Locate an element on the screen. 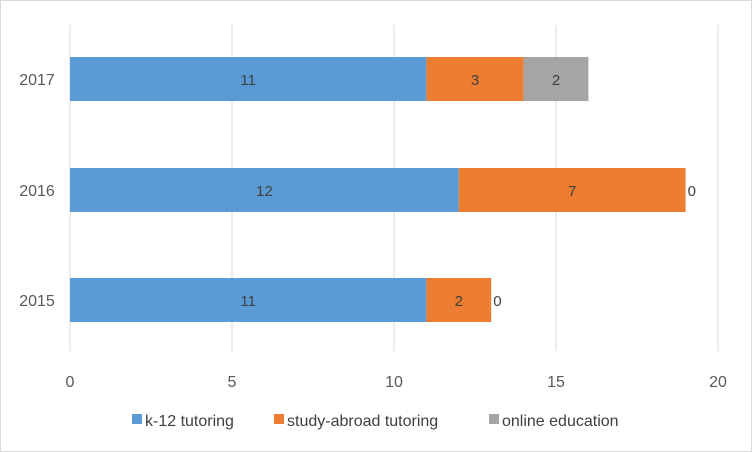 Image resolution: width=752 pixels, height=452 pixels. data-label-2017-series-2: 3 is located at coordinates (475, 80).